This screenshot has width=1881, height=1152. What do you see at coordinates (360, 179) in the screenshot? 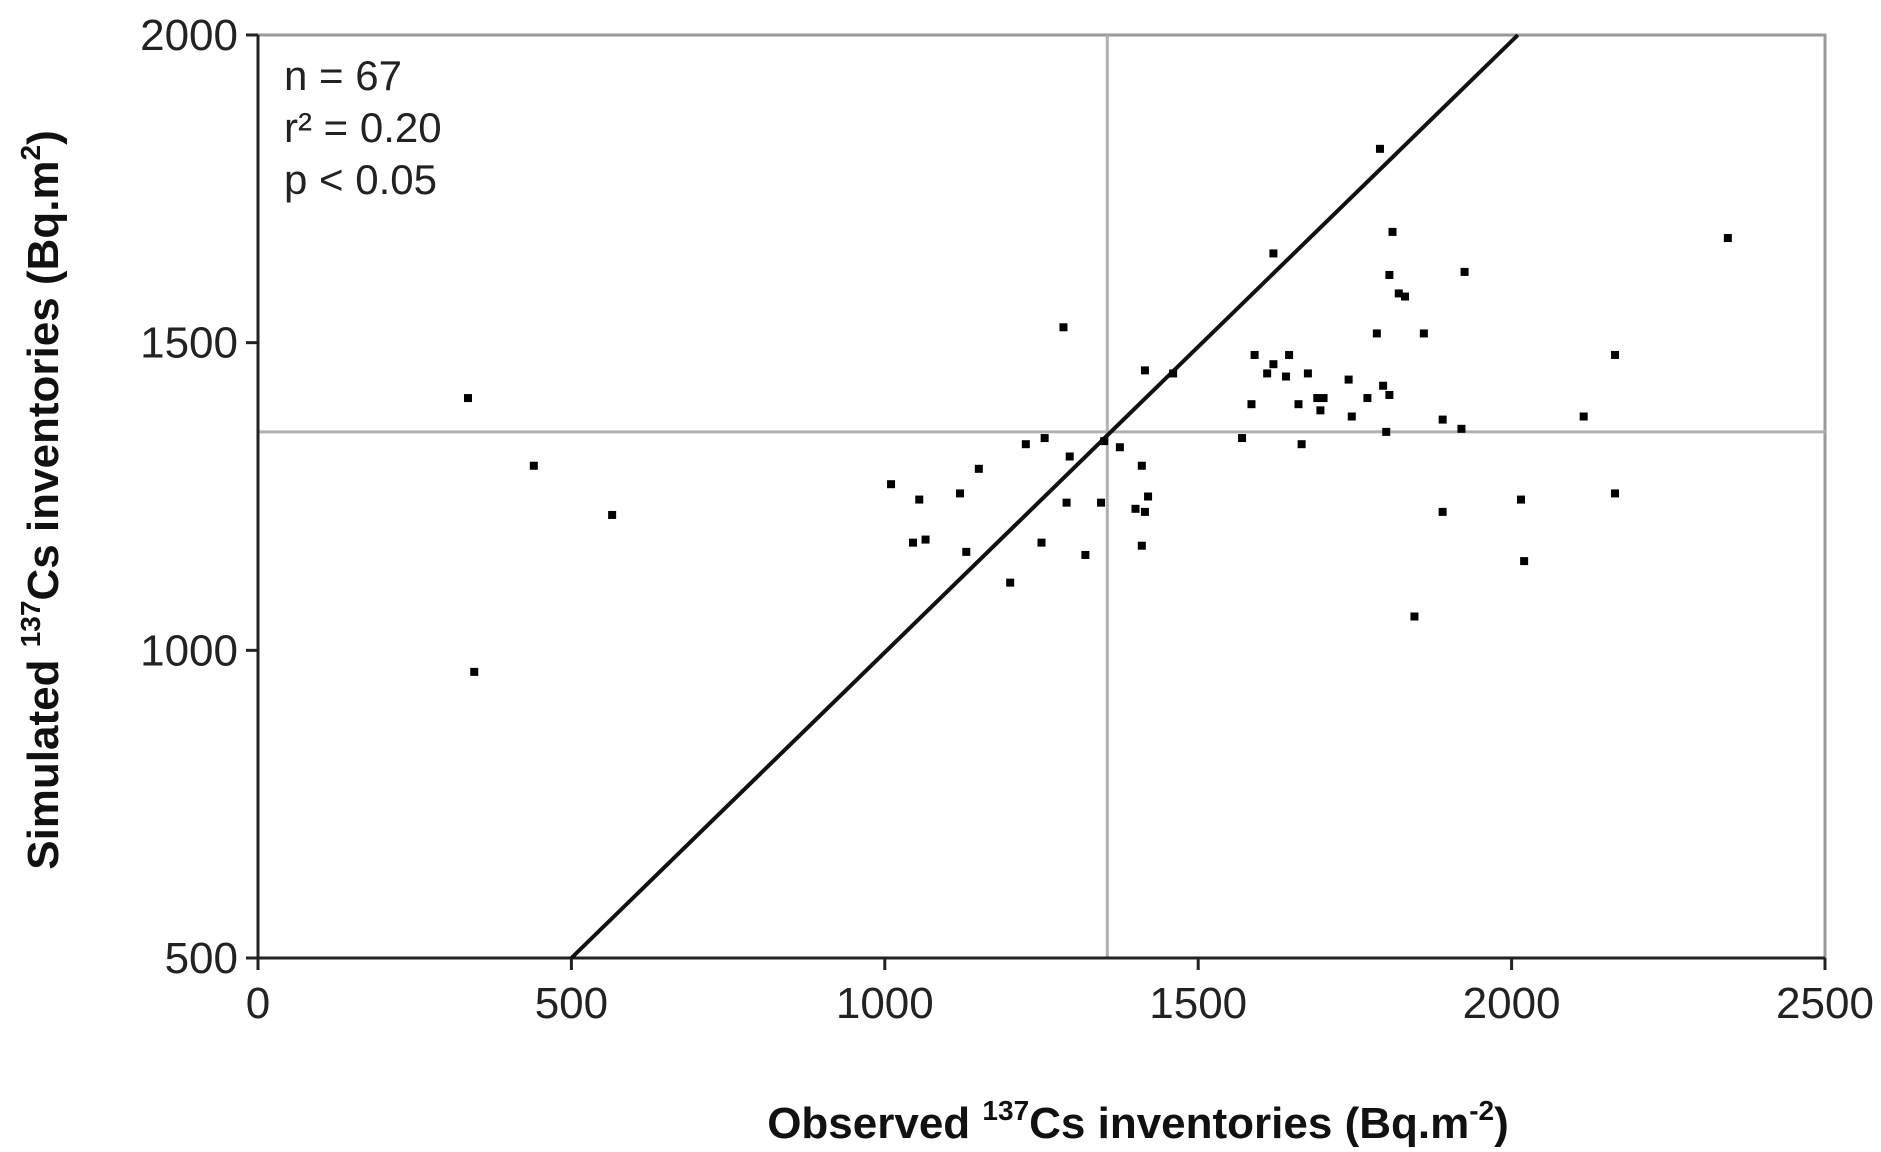
I see `stat-line: p < 0.05` at bounding box center [360, 179].